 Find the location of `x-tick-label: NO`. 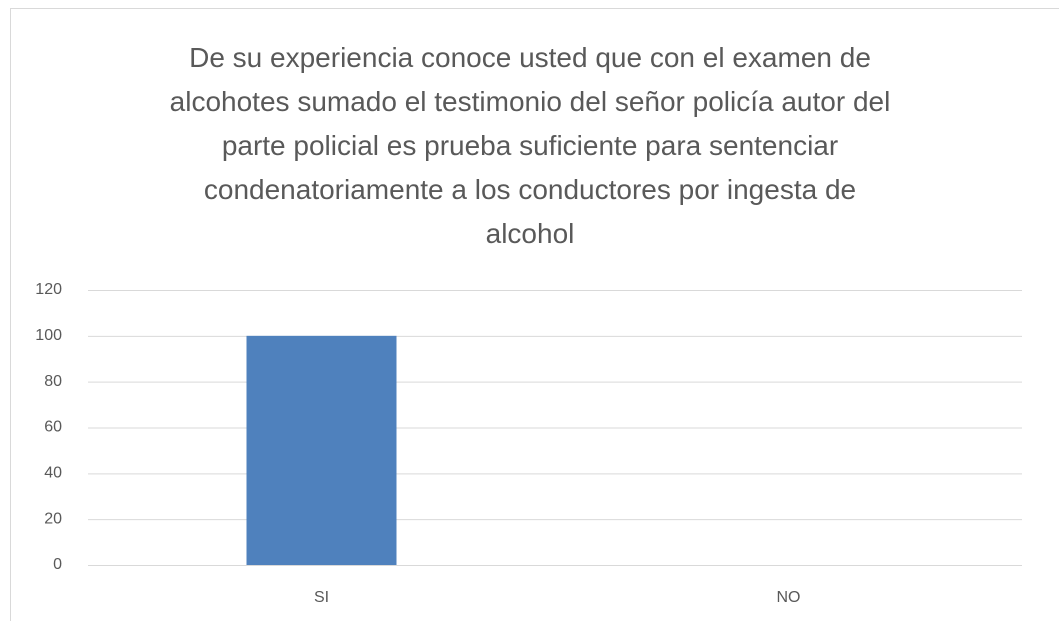

x-tick-label: NO is located at coordinates (789, 597).